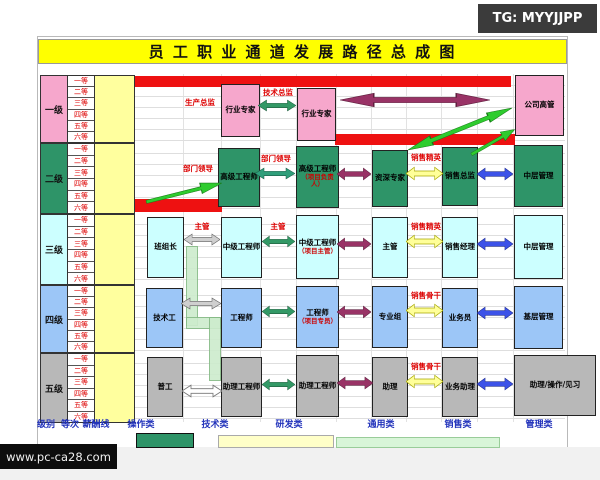 The height and width of the screenshot is (480, 600). I want to click on level-cell-2: 二级, so click(54, 178).